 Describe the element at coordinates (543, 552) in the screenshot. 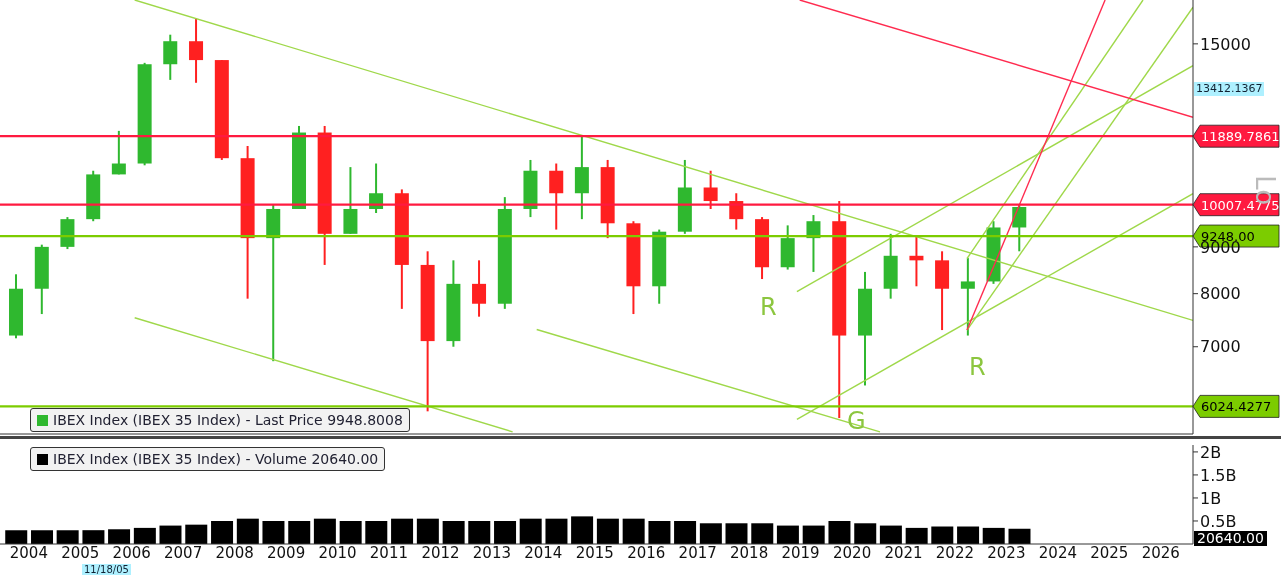

I see `x-tick-label: 2014` at that location.